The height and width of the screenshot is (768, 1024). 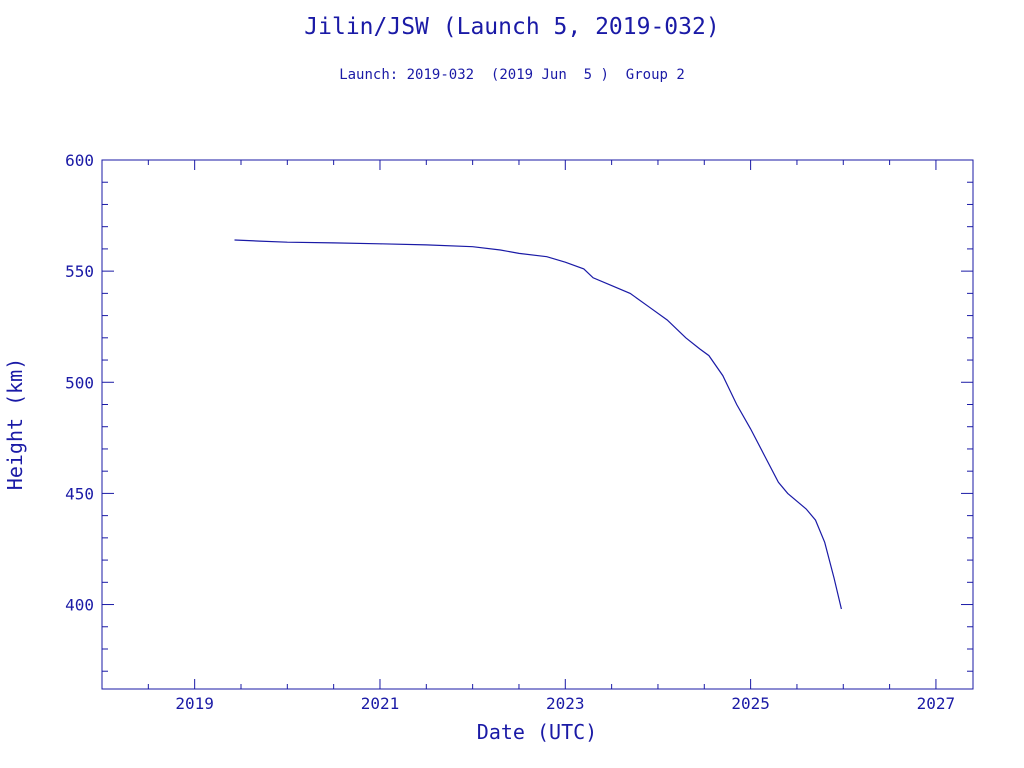 I want to click on y-tick-label: 500, so click(x=79, y=382).